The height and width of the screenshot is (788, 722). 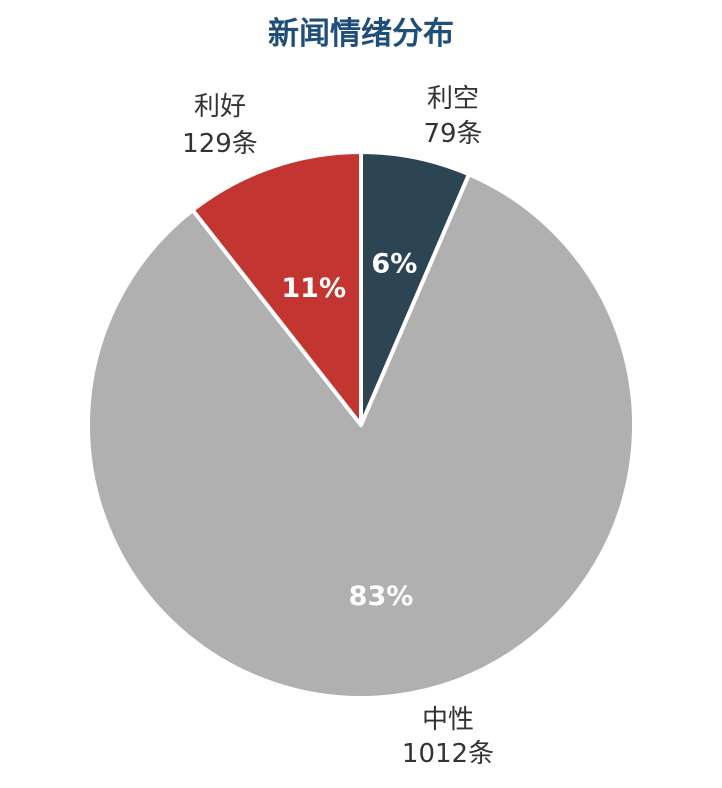 What do you see at coordinates (452, 134) in the screenshot?
I see `pie-count-label-0: 79条` at bounding box center [452, 134].